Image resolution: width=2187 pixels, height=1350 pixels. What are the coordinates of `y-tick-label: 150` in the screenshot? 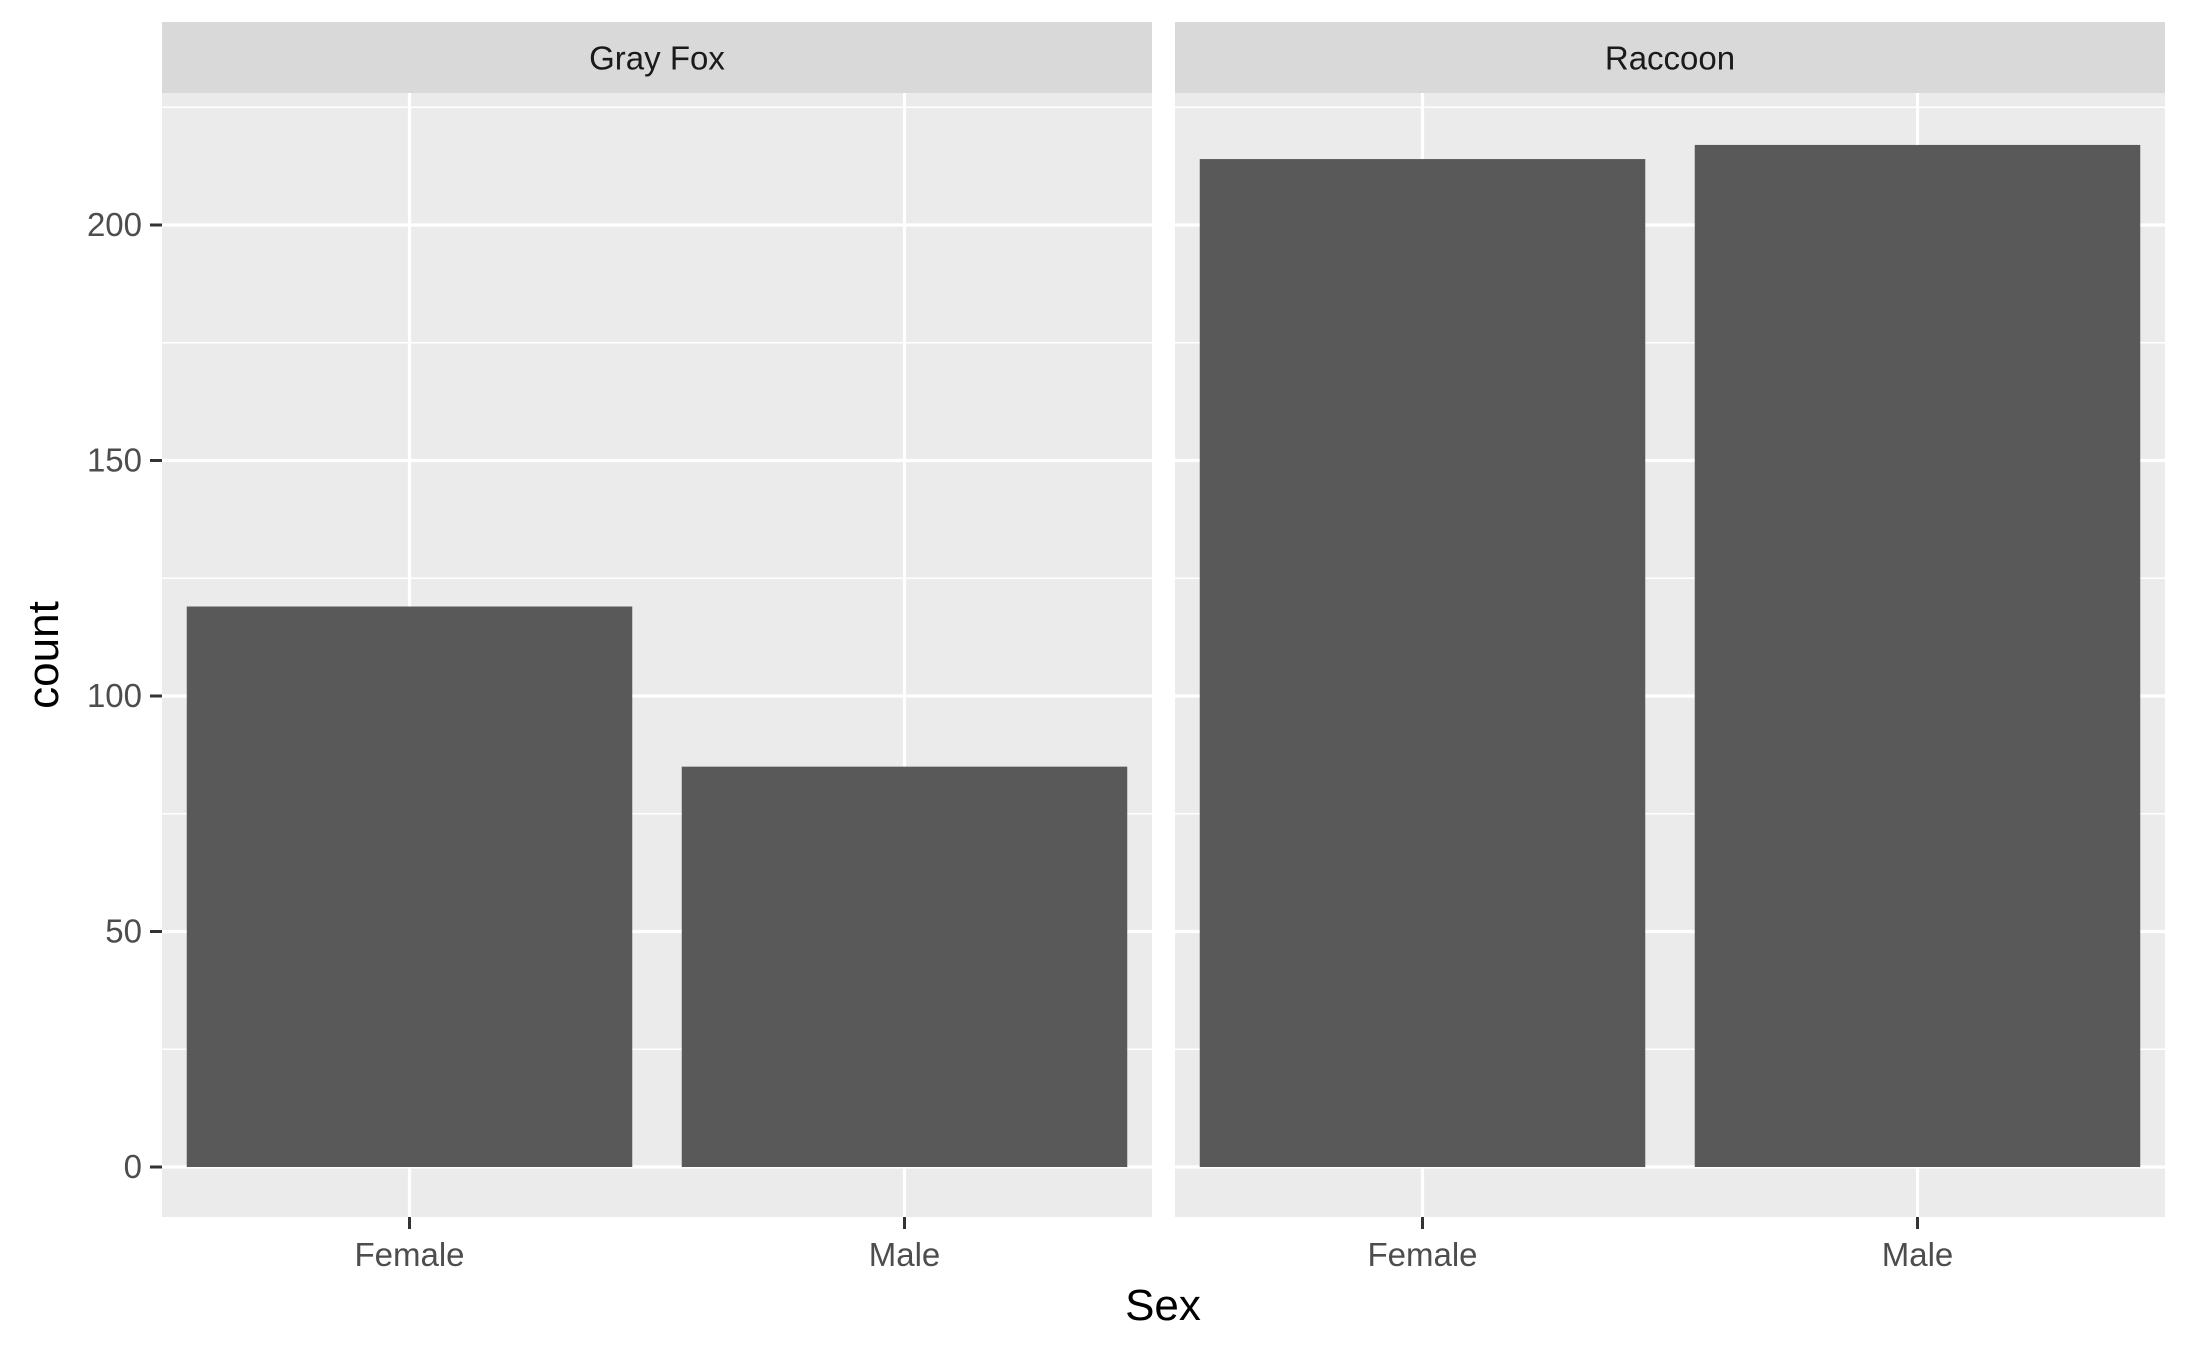 It's located at (114, 460).